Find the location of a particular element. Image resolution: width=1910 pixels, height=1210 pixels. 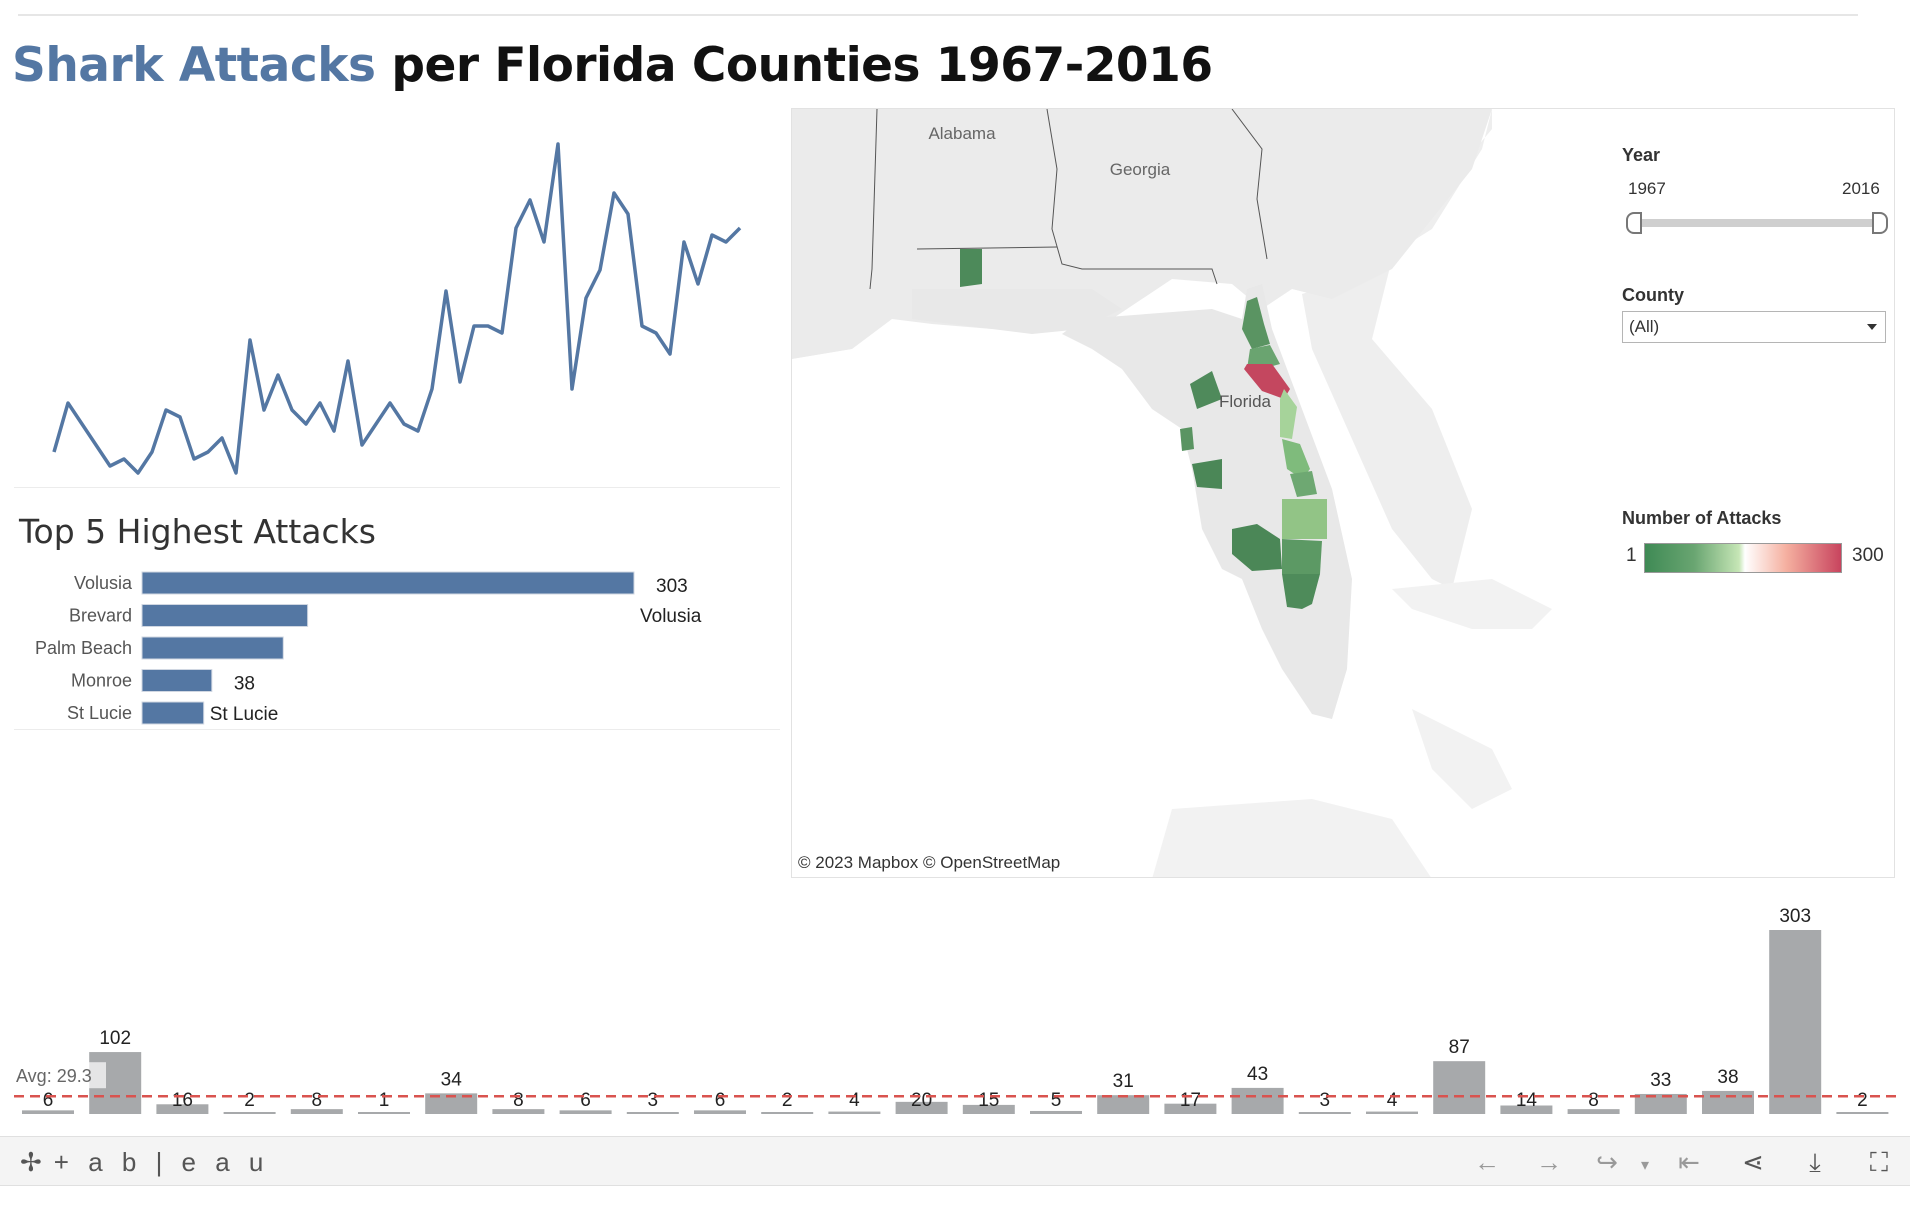

county-flagler-south is located at coordinates (1263, 357).